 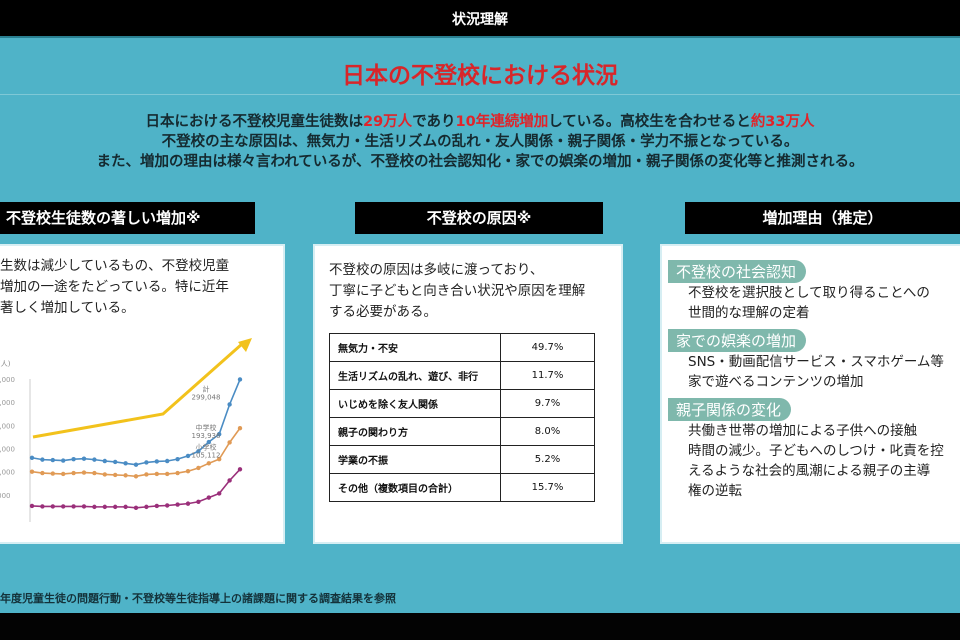 What do you see at coordinates (737, 340) in the screenshot?
I see `reason-label: 家での娯楽の増加` at bounding box center [737, 340].